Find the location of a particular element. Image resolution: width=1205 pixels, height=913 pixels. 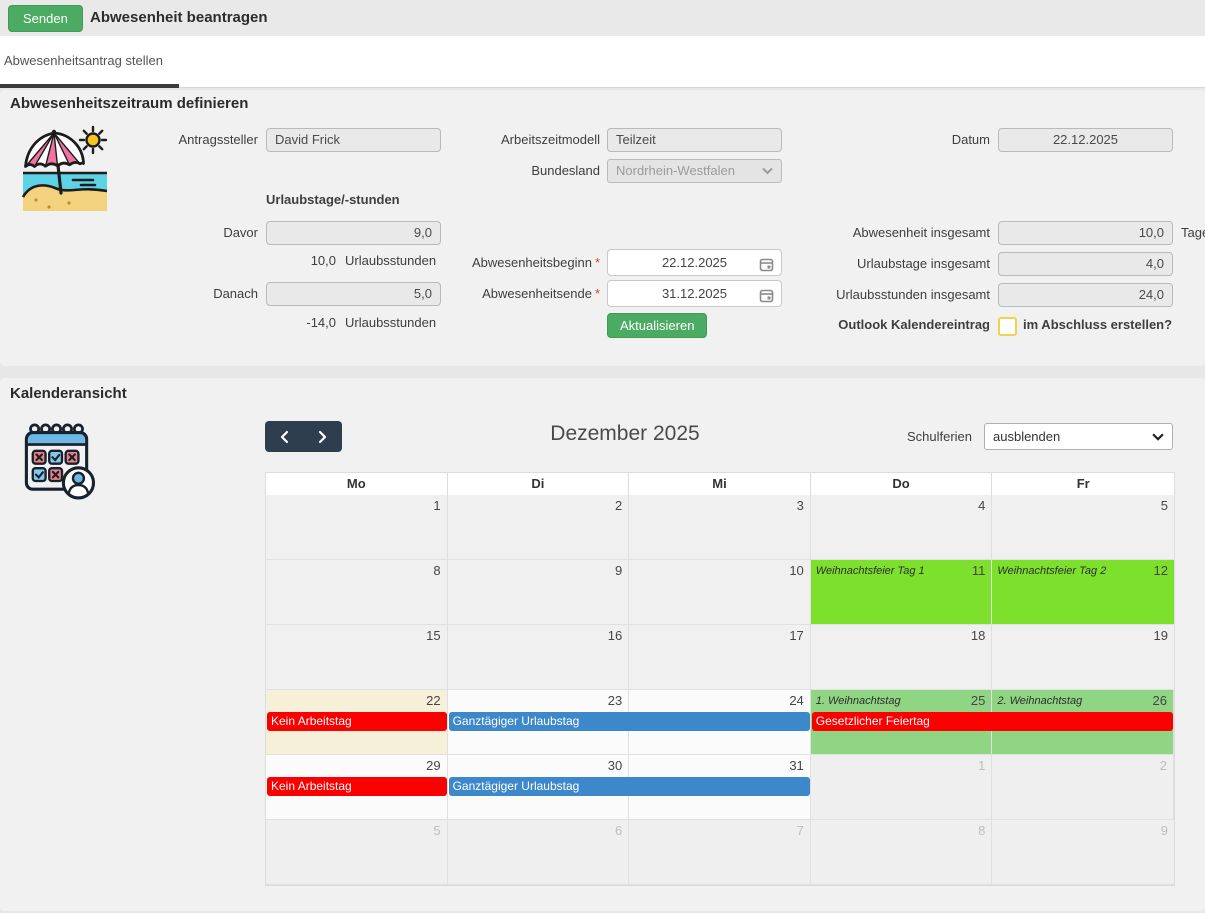

calendar-day-cell: 19 is located at coordinates (1083, 657).